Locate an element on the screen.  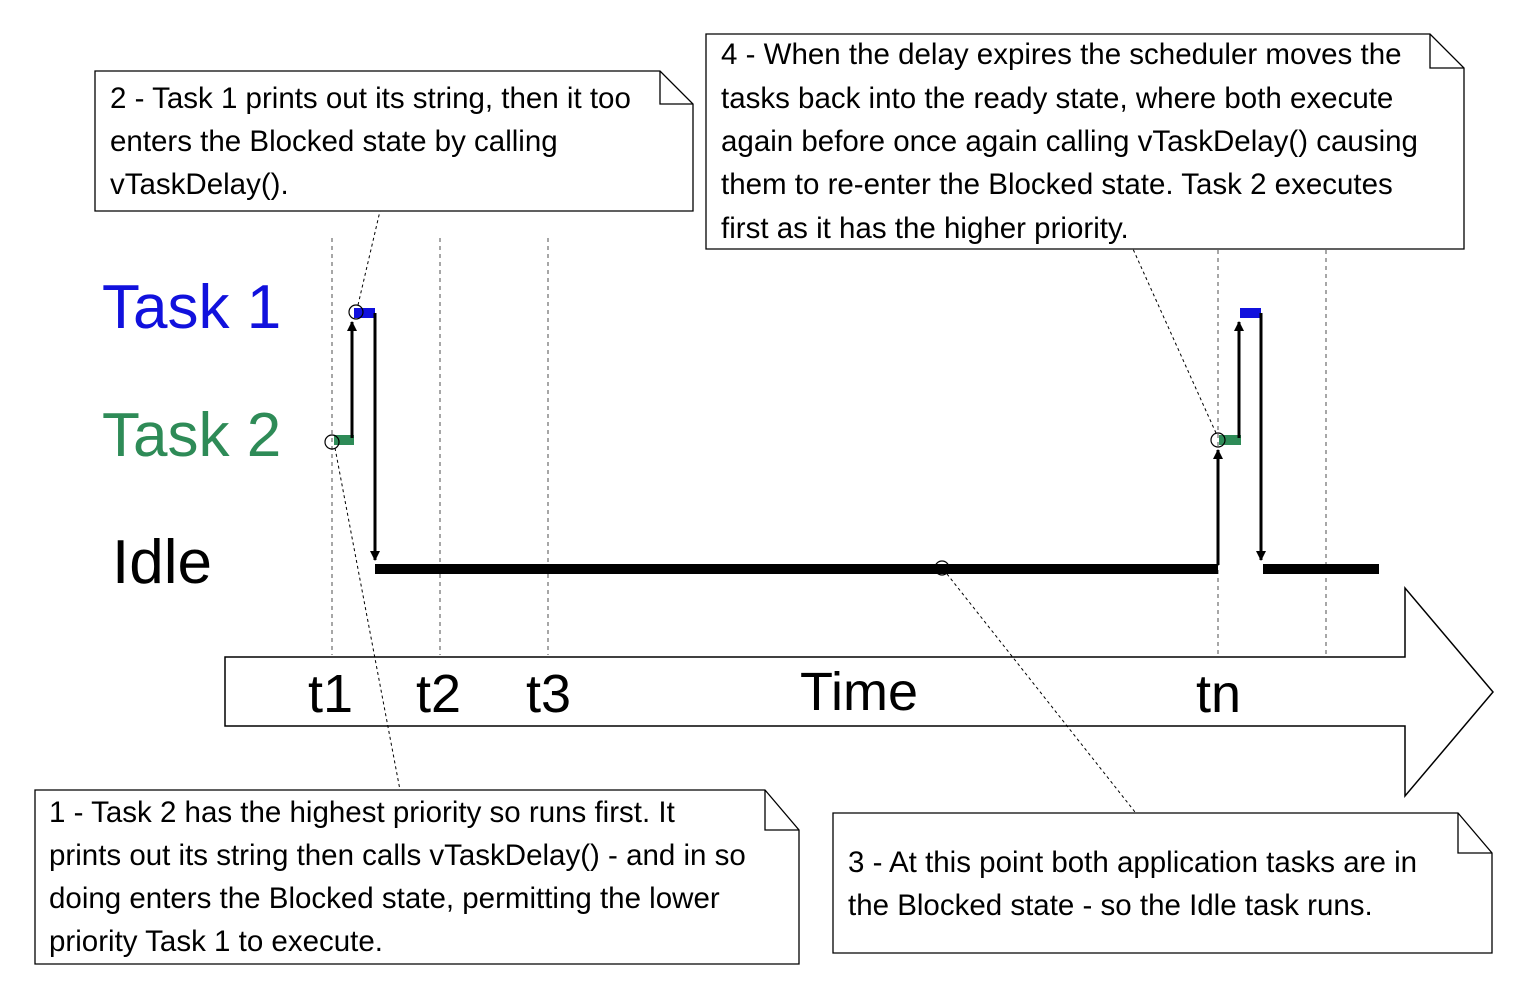
note-2-line: vTaskDelay(). is located at coordinates (199, 184).